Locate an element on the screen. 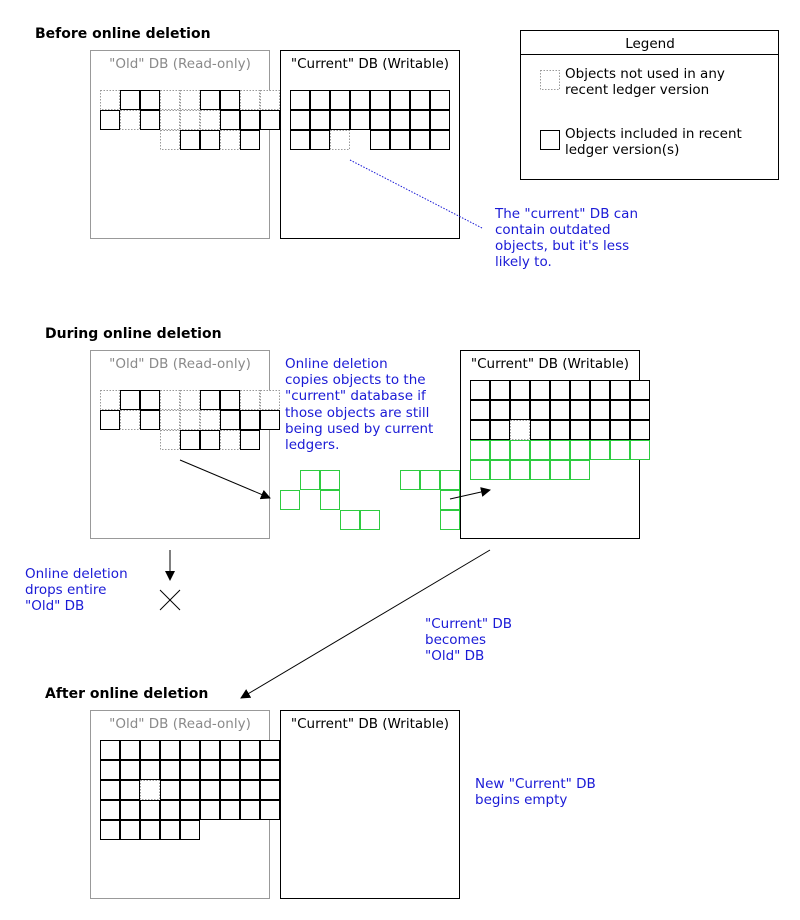 This screenshot has height=920, width=800. old-db-label-after: "Old" DB (Read-only) is located at coordinates (180, 724).